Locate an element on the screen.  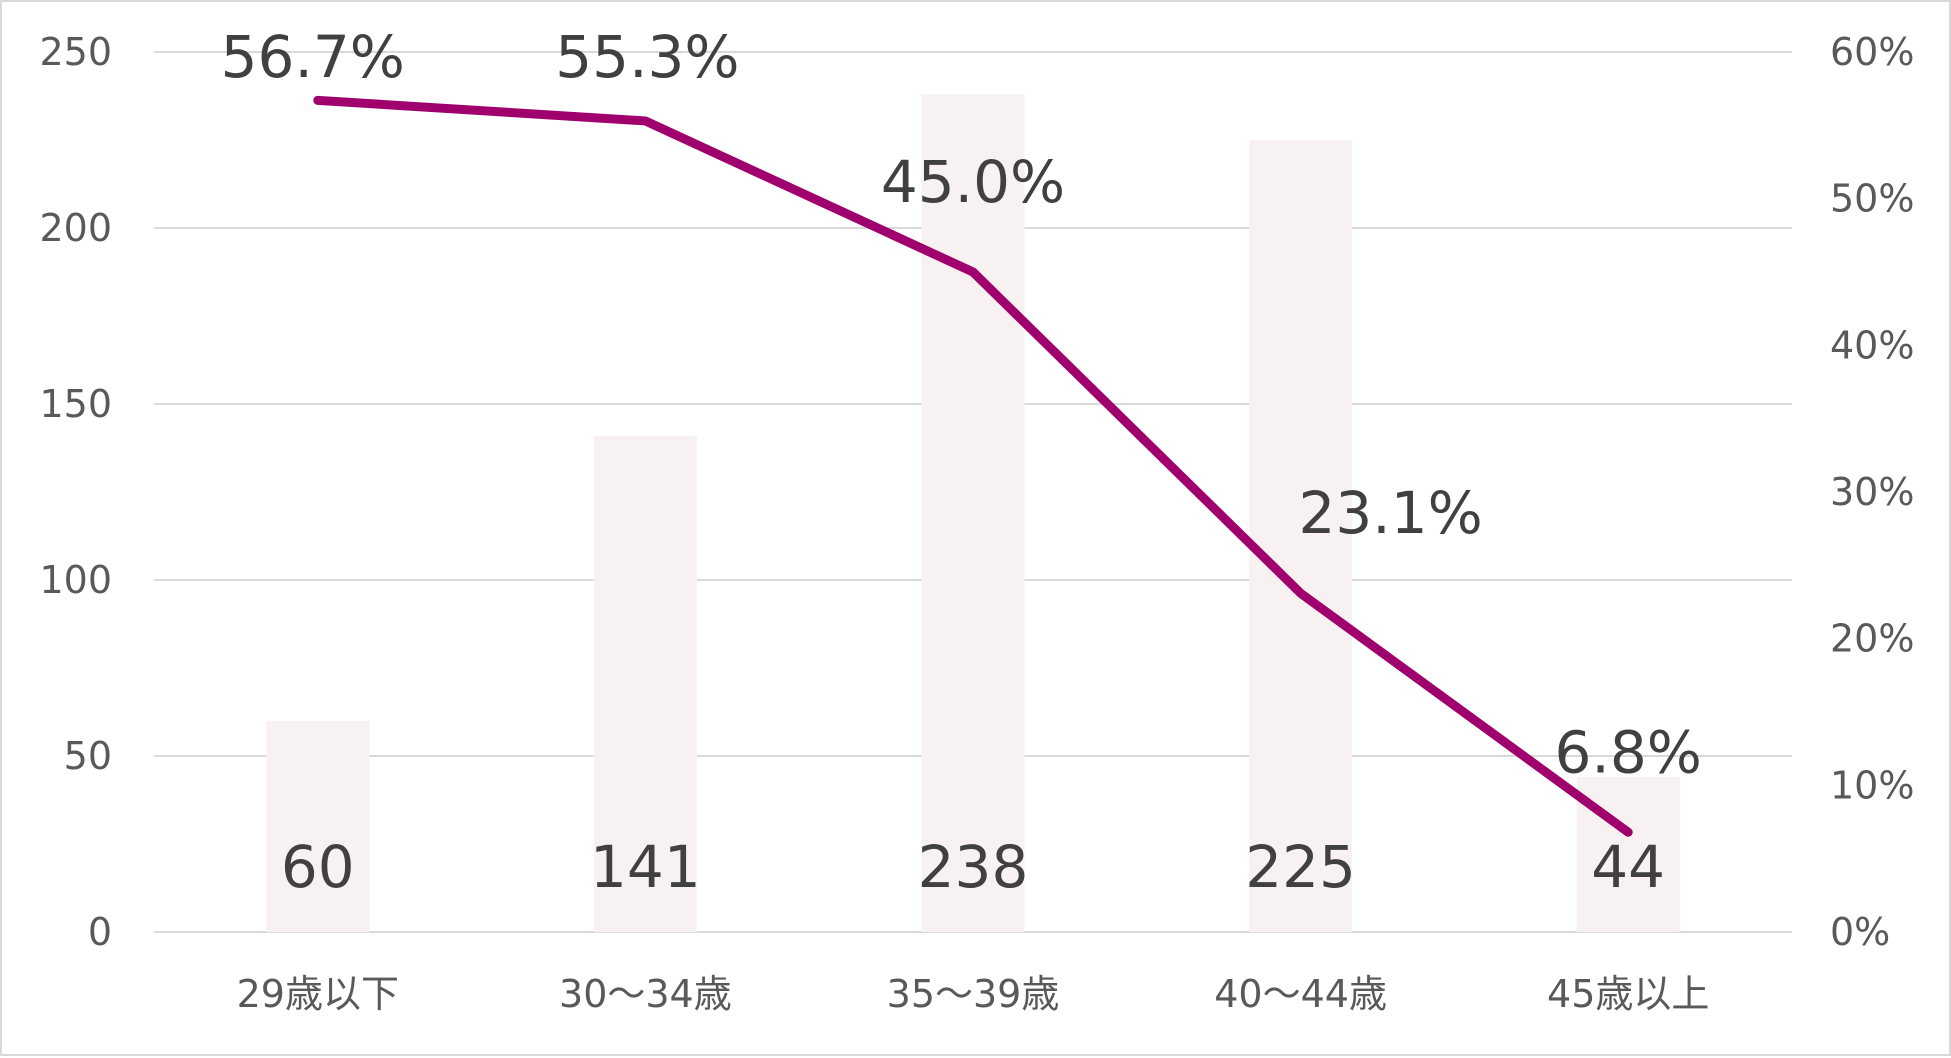
right-tick-label: 40% is located at coordinates (1872, 345).